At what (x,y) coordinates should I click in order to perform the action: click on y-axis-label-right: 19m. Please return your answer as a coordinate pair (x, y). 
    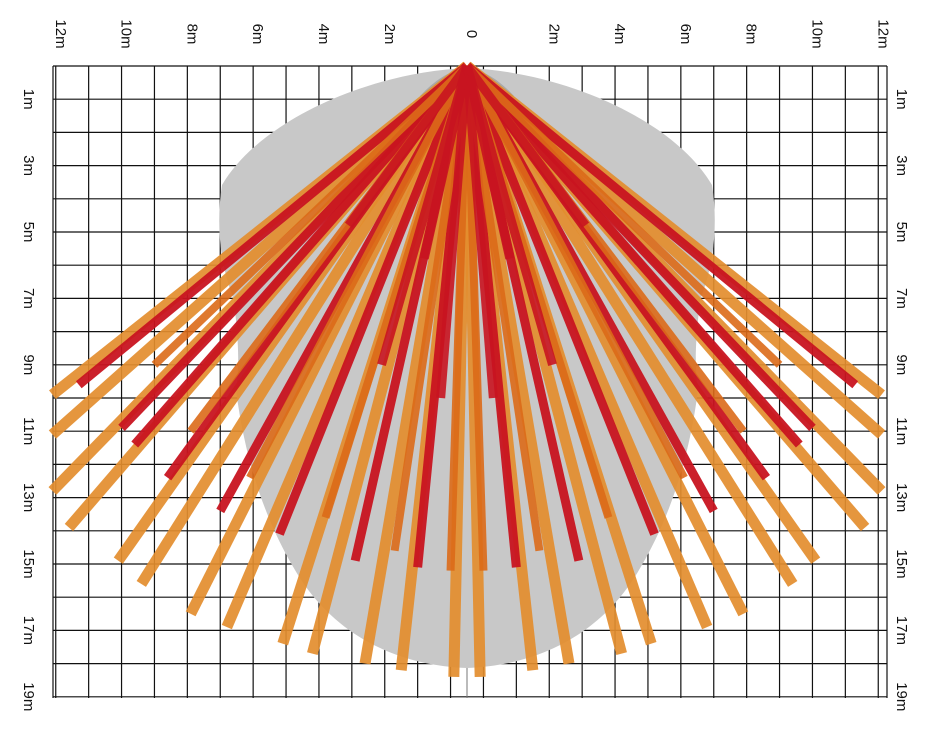
    Looking at the image, I should click on (901, 696).